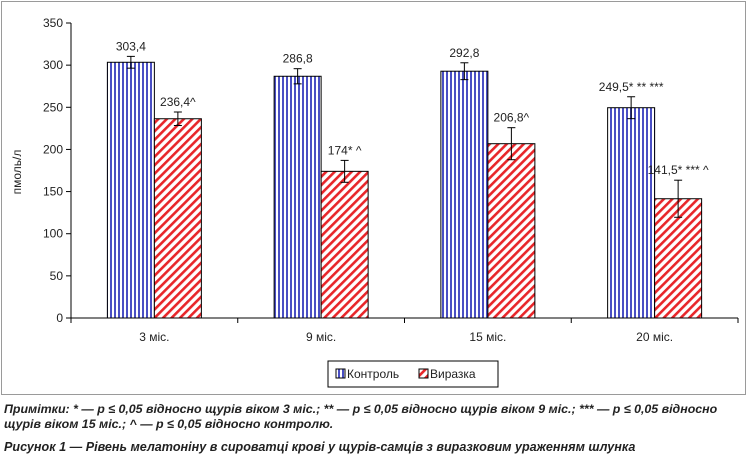 This screenshot has height=460, width=749. Describe the element at coordinates (59, 318) in the screenshot. I see `y-tick-label: 0` at that location.